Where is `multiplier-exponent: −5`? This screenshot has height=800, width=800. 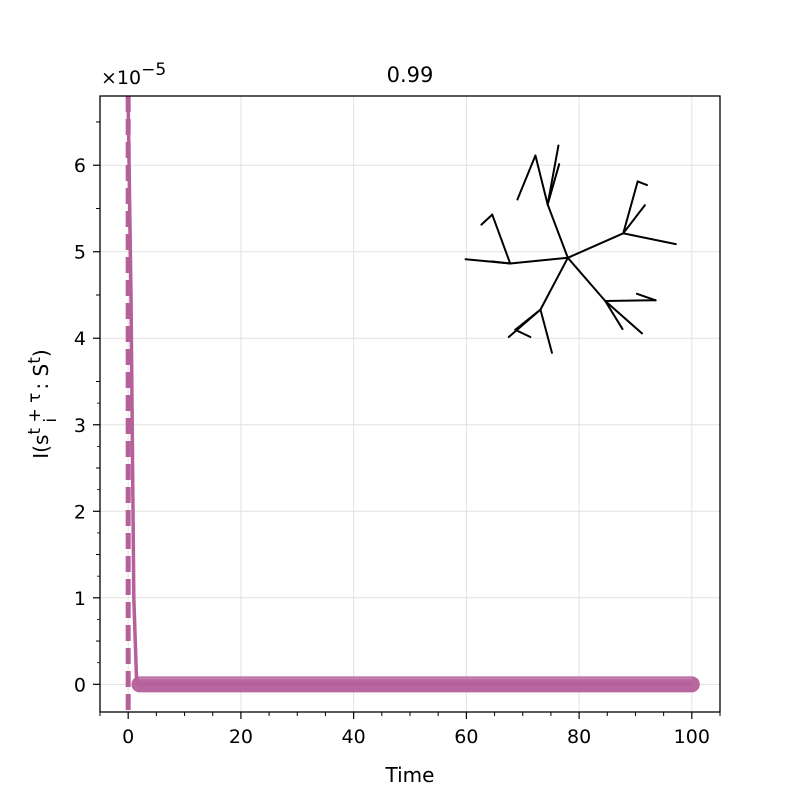
multiplier-exponent: −5 is located at coordinates (153, 70).